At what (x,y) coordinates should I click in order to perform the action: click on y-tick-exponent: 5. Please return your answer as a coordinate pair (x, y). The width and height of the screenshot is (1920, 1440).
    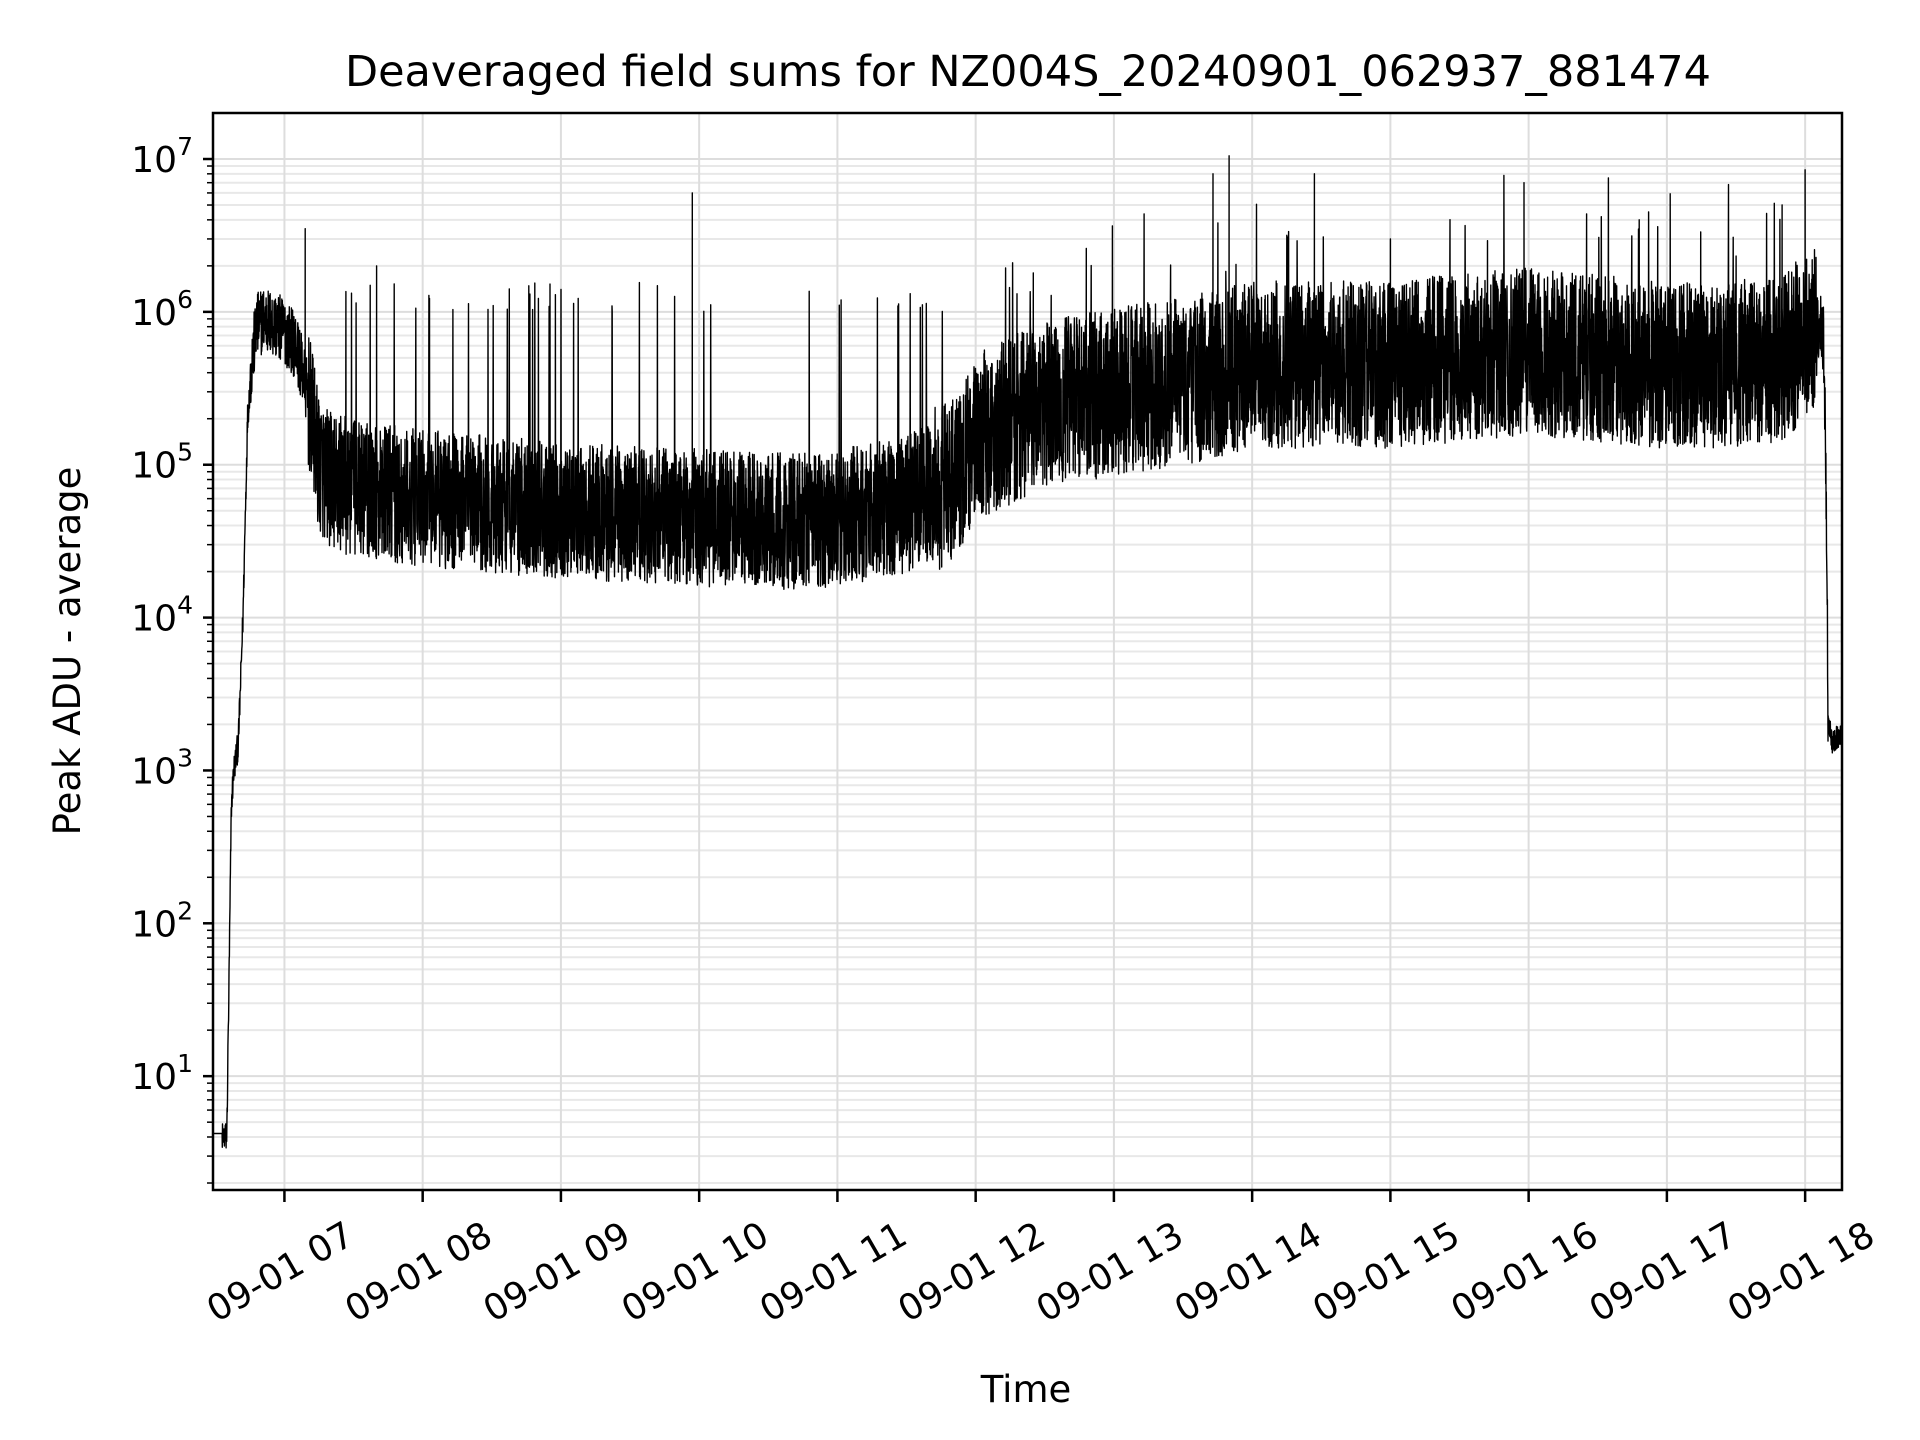
    Looking at the image, I should click on (185, 452).